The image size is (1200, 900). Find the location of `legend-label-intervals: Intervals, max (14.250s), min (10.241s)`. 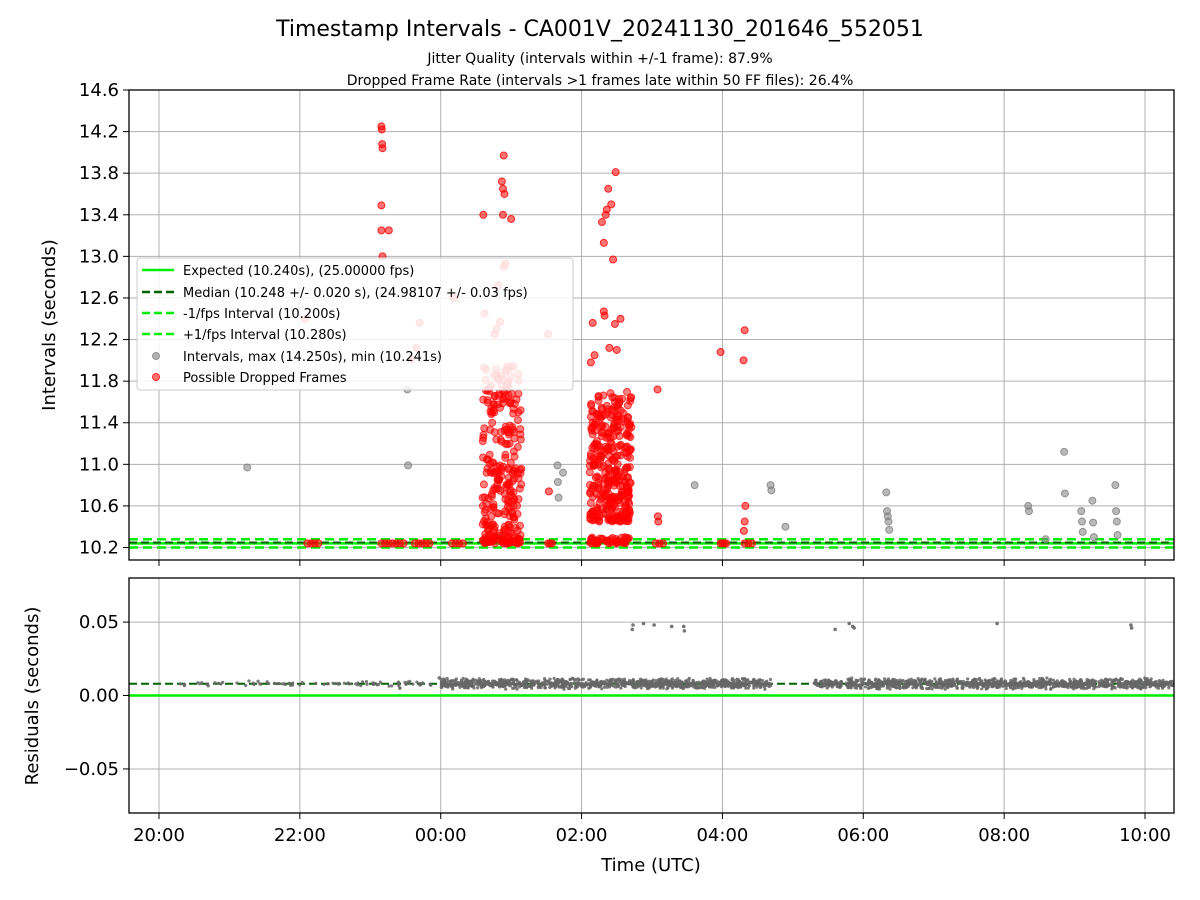

legend-label-intervals: Intervals, max (14.250s), min (10.241s) is located at coordinates (312, 357).